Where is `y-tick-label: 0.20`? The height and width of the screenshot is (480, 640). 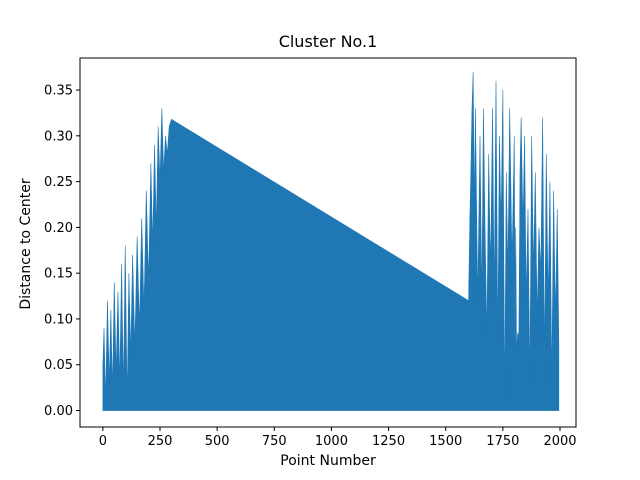
y-tick-label: 0.20 is located at coordinates (58, 228).